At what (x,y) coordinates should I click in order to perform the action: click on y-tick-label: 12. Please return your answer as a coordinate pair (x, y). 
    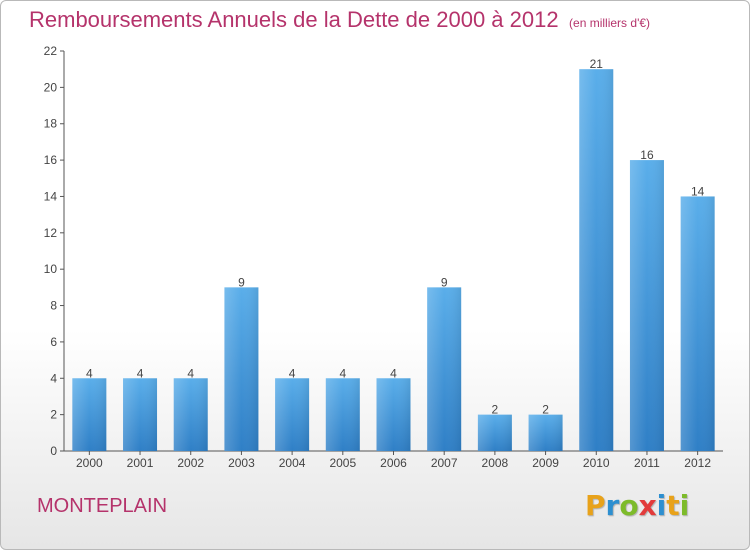
    Looking at the image, I should click on (51, 233).